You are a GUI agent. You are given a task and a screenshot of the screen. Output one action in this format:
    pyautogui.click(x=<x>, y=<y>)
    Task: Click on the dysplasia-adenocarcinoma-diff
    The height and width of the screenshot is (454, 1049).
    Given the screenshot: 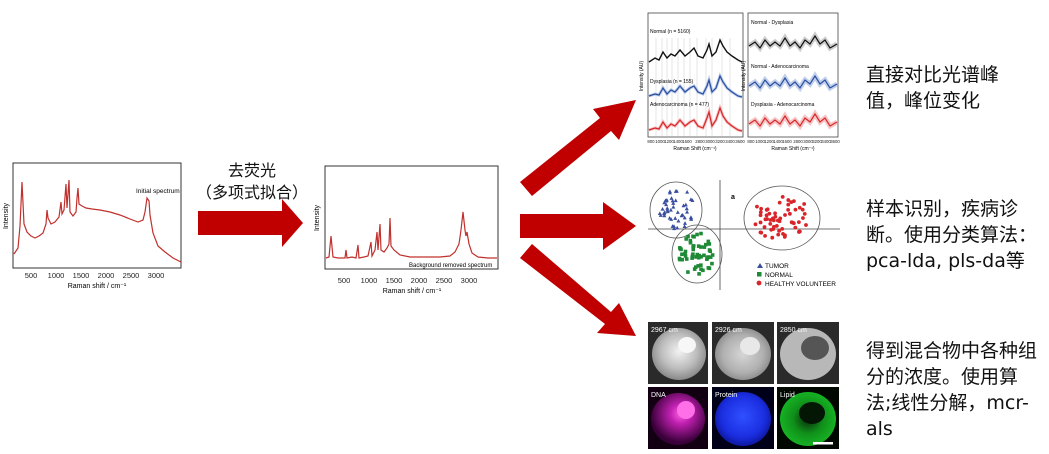 What is the action you would take?
    pyautogui.click(x=793, y=120)
    